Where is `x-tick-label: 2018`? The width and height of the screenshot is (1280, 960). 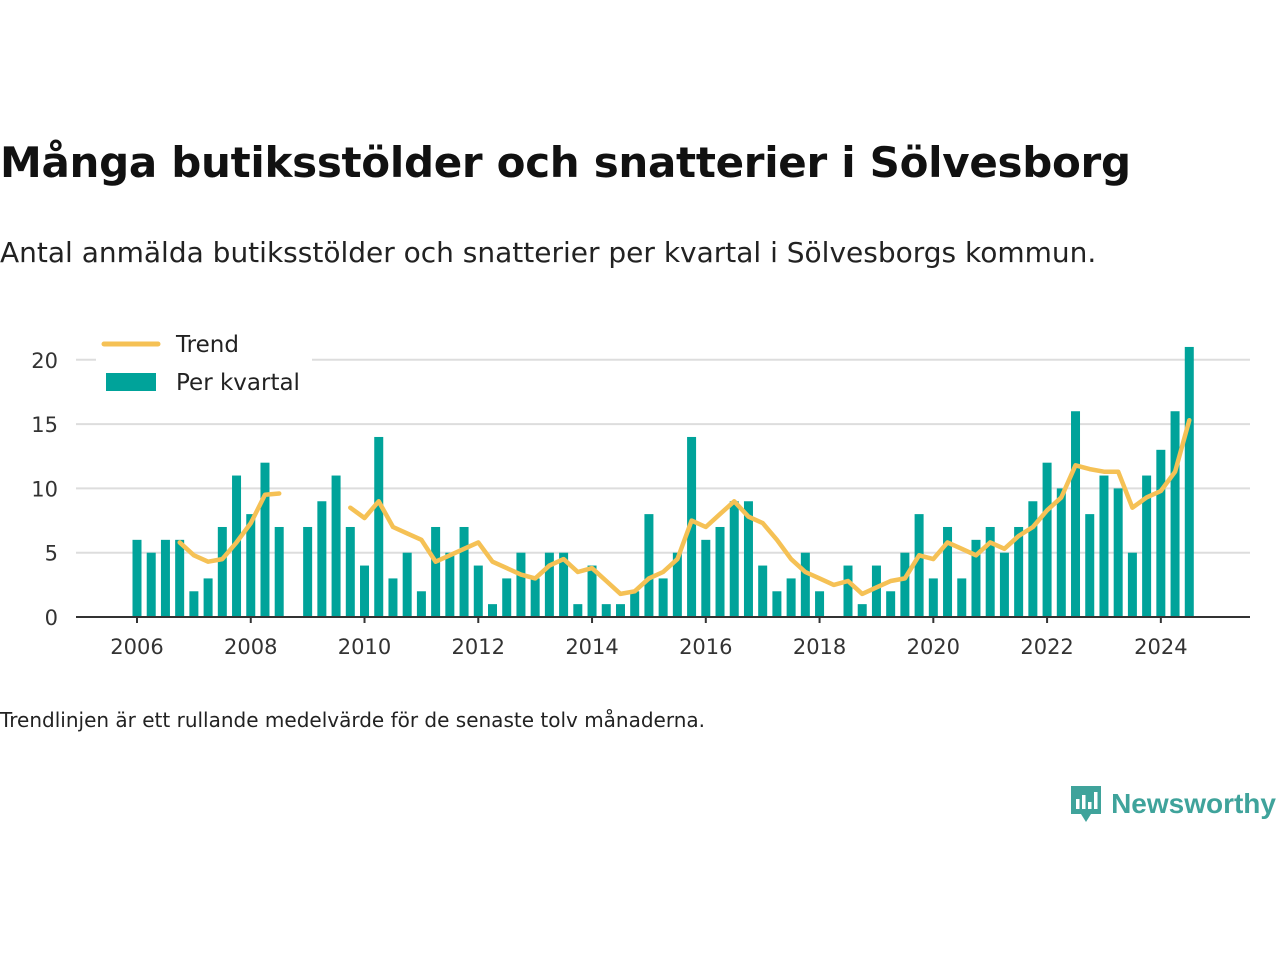
x-tick-label: 2018 is located at coordinates (819, 647).